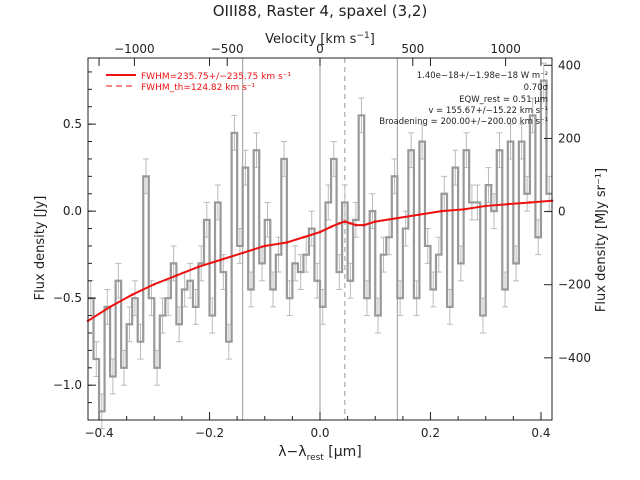  What do you see at coordinates (134, 49) in the screenshot?
I see `top-tick-label: −1000` at bounding box center [134, 49].